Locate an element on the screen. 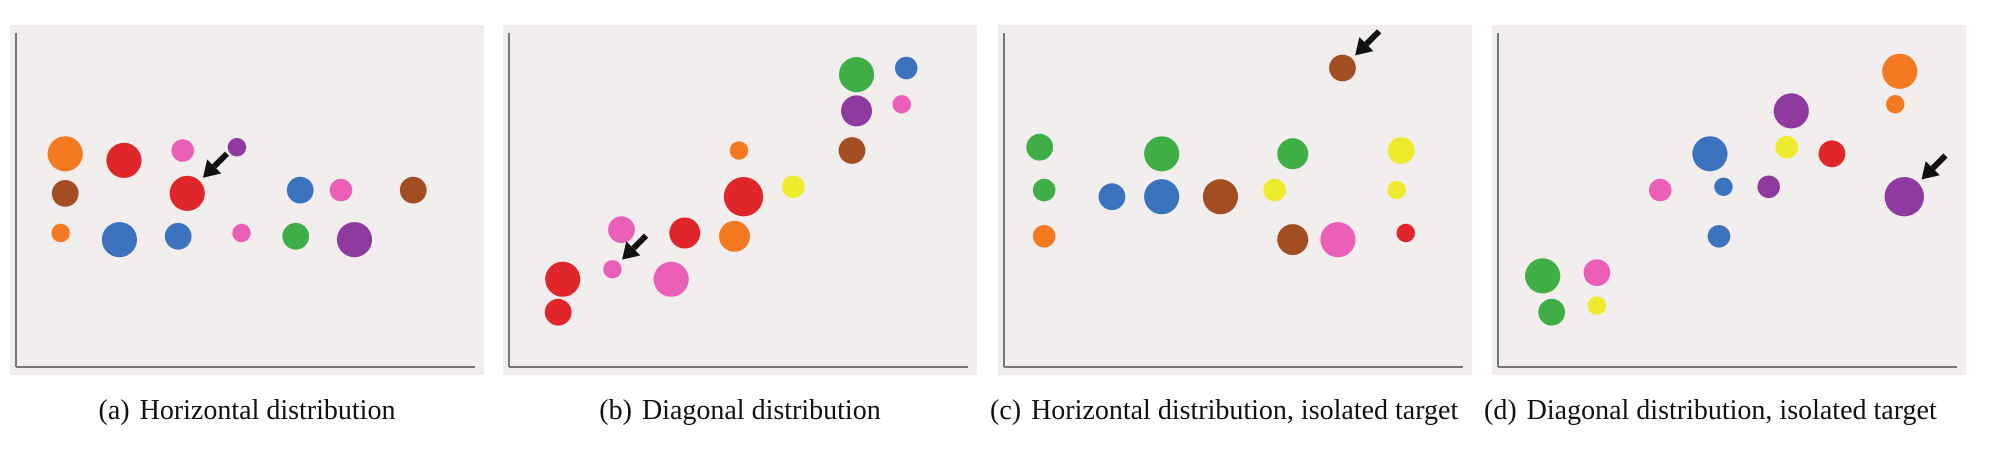 The image size is (1997, 470). caption-tag: (a) is located at coordinates (114, 410).